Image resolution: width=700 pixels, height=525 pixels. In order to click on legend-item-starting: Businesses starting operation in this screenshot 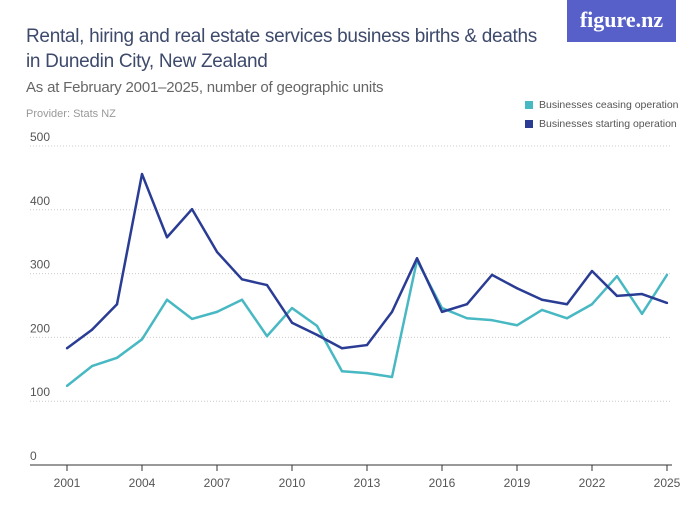, I will do `click(602, 123)`.